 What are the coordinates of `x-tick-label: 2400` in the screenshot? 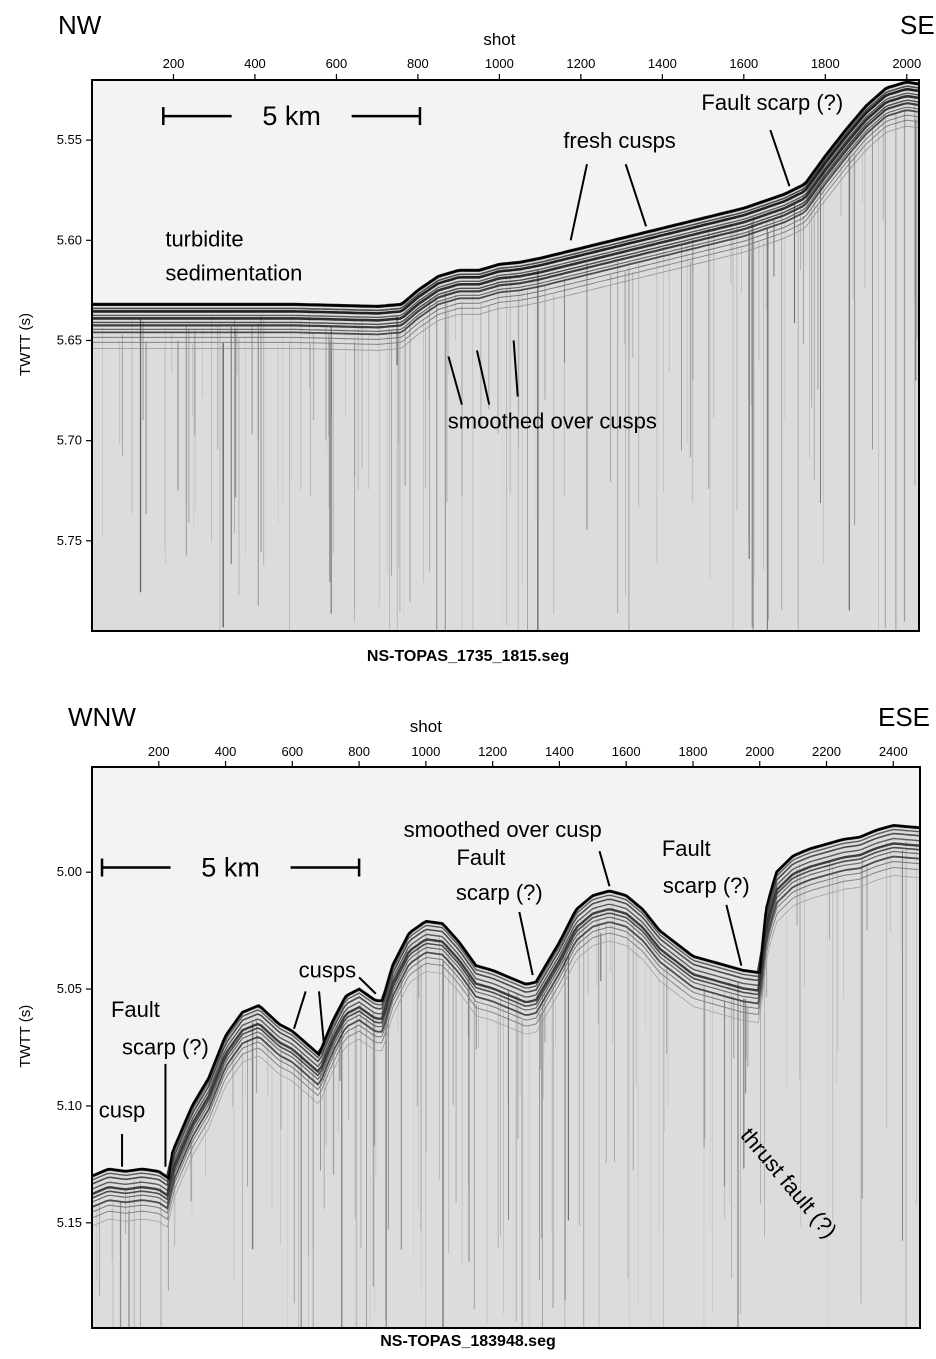 It's located at (893, 751).